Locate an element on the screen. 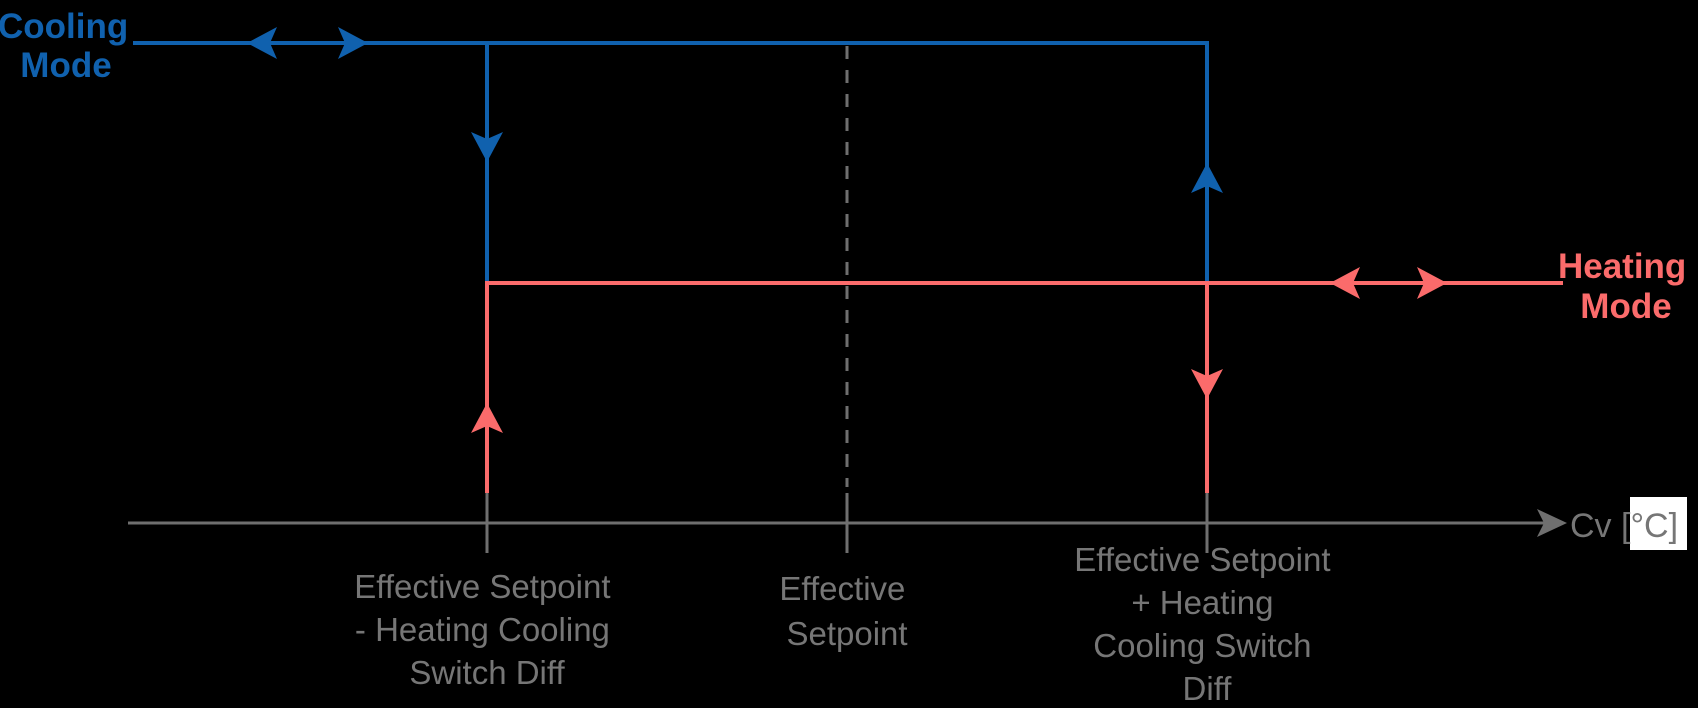 The width and height of the screenshot is (1698, 708). tick-label-line: Switch Diff is located at coordinates (487, 672).